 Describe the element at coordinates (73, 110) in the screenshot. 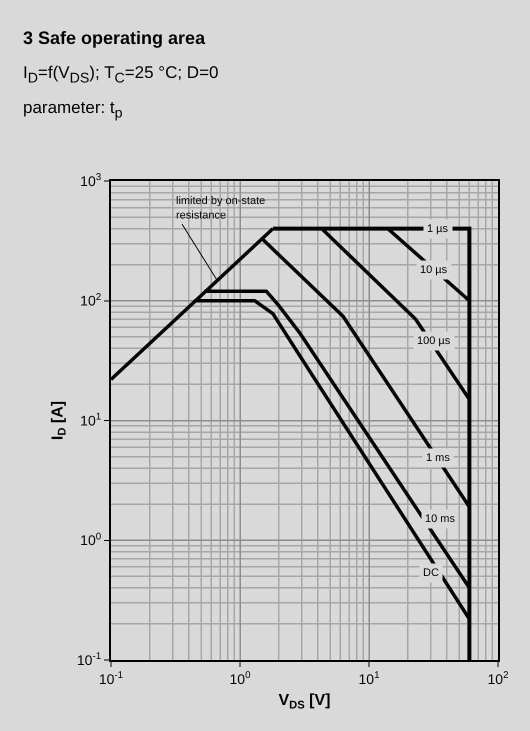

I see `text: parameter: t$_{p}$` at that location.